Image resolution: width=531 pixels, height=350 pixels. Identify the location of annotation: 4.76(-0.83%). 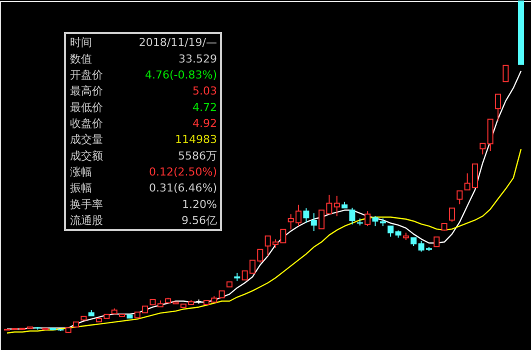
(181, 75).